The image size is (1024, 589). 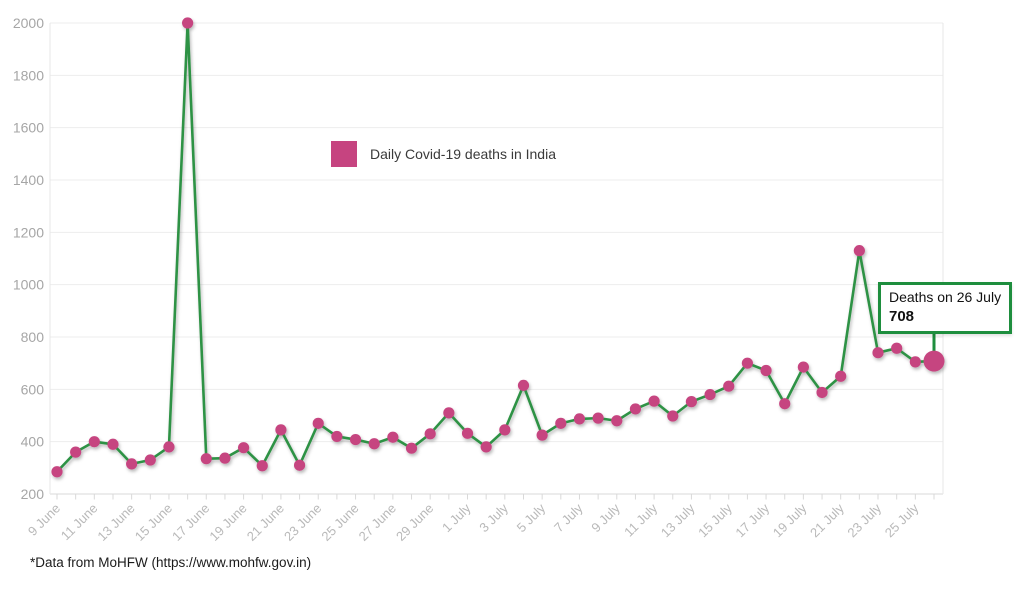 I want to click on axis-ticks, so click(x=495, y=497).